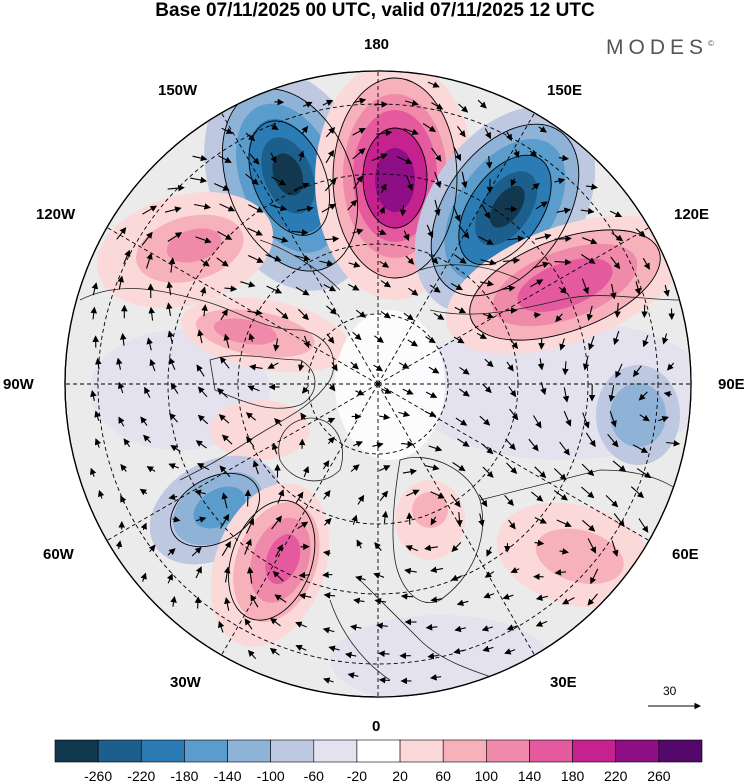  What do you see at coordinates (563, 682) in the screenshot?
I see `lon-label-30e: 30E` at bounding box center [563, 682].